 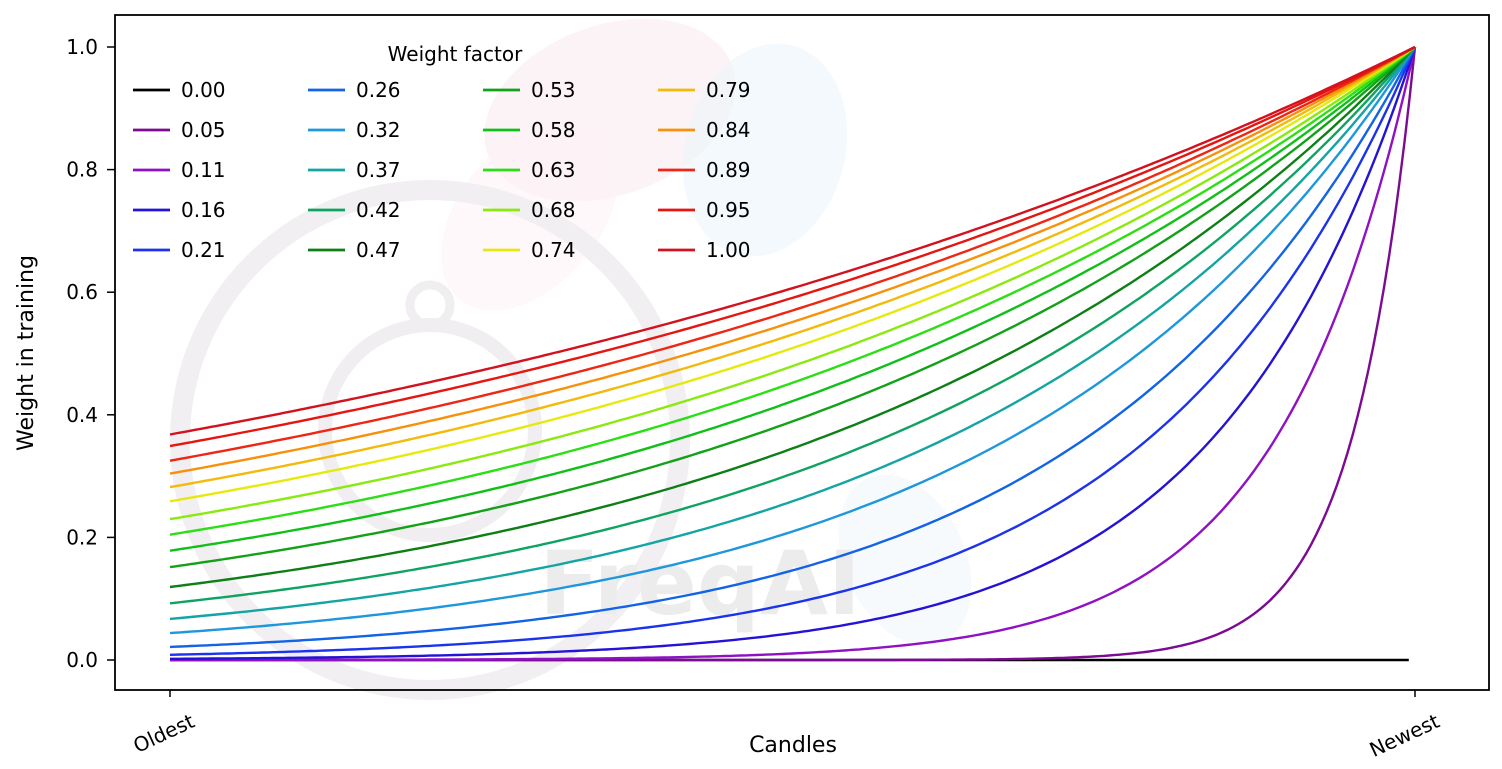 I want to click on y-tick-label: 0.6, so click(x=82, y=292).